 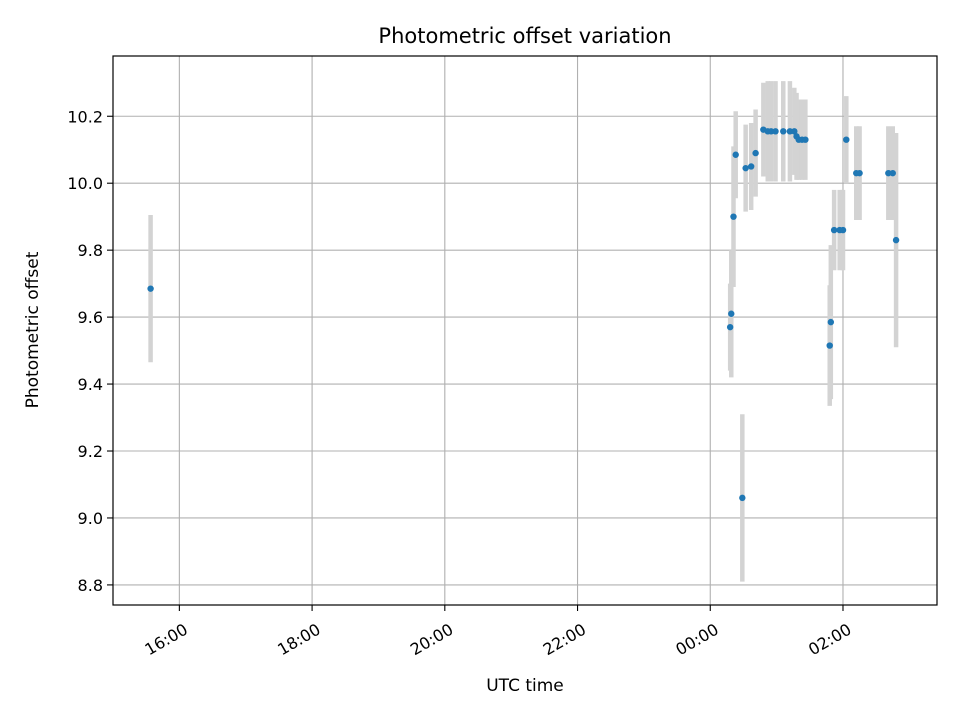 I want to click on y-tick-label: 9.6, so click(x=90, y=317).